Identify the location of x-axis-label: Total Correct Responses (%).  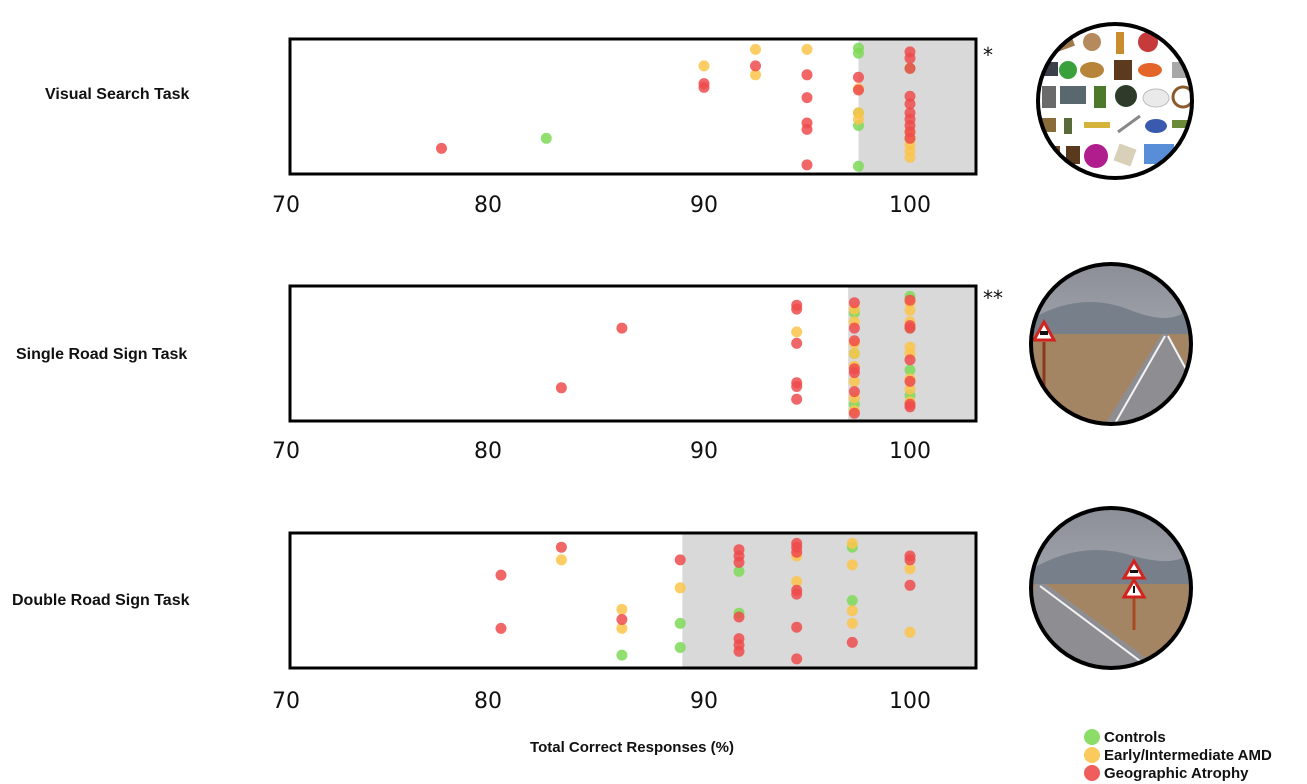
(632, 747).